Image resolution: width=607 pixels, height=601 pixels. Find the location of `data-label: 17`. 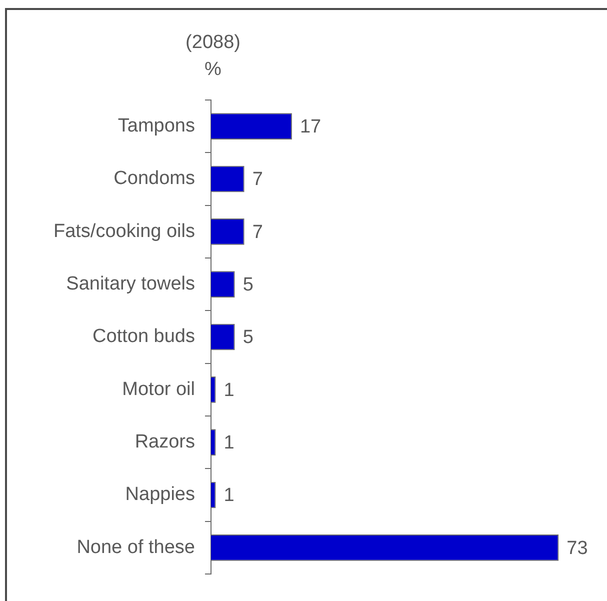

data-label: 17 is located at coordinates (311, 127).